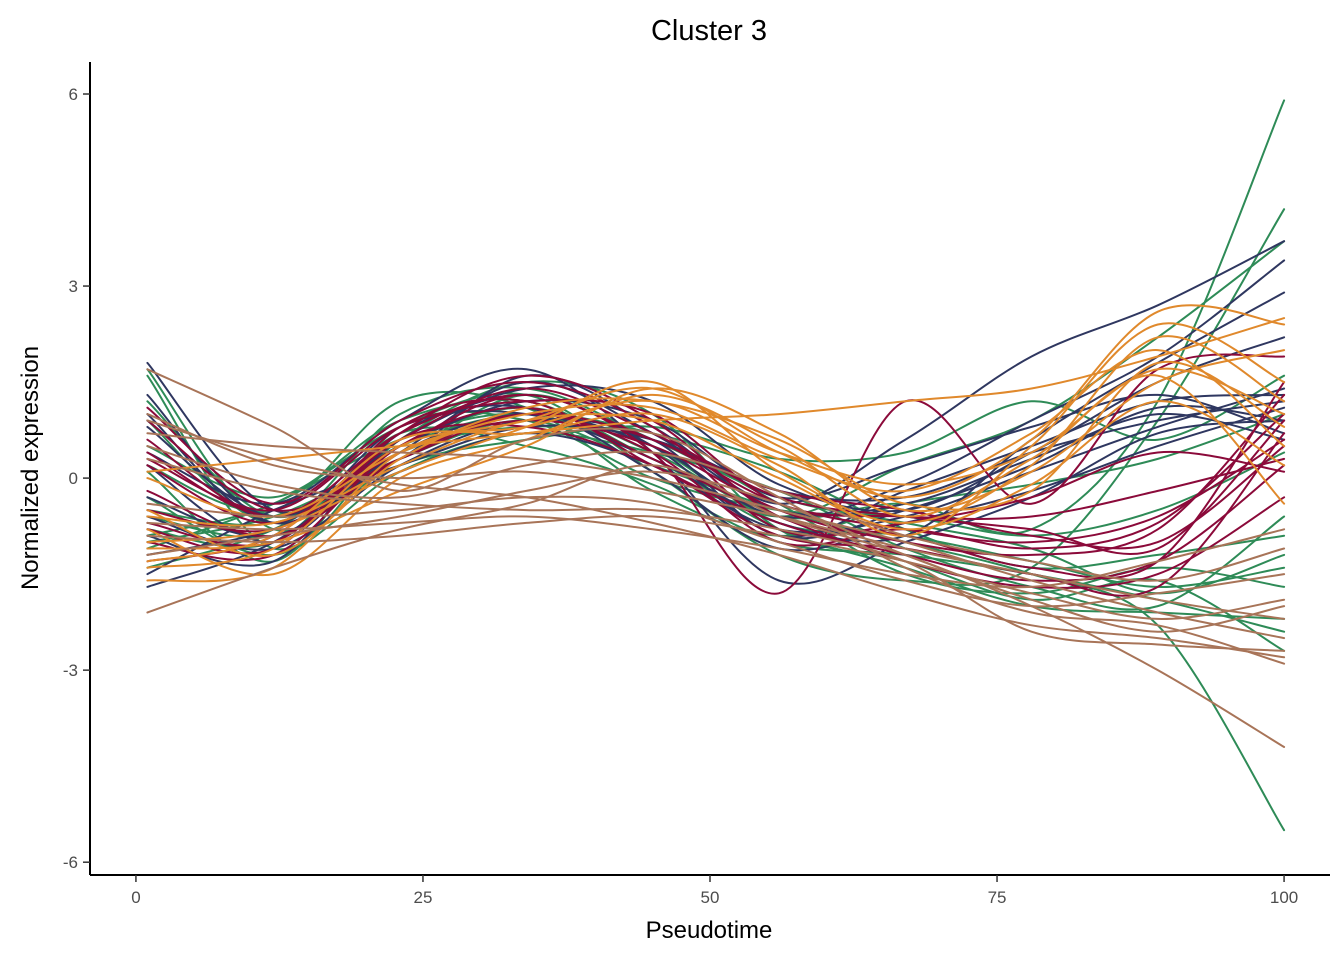 The height and width of the screenshot is (960, 1344). Describe the element at coordinates (423, 897) in the screenshot. I see `x-tick-label: 25` at that location.